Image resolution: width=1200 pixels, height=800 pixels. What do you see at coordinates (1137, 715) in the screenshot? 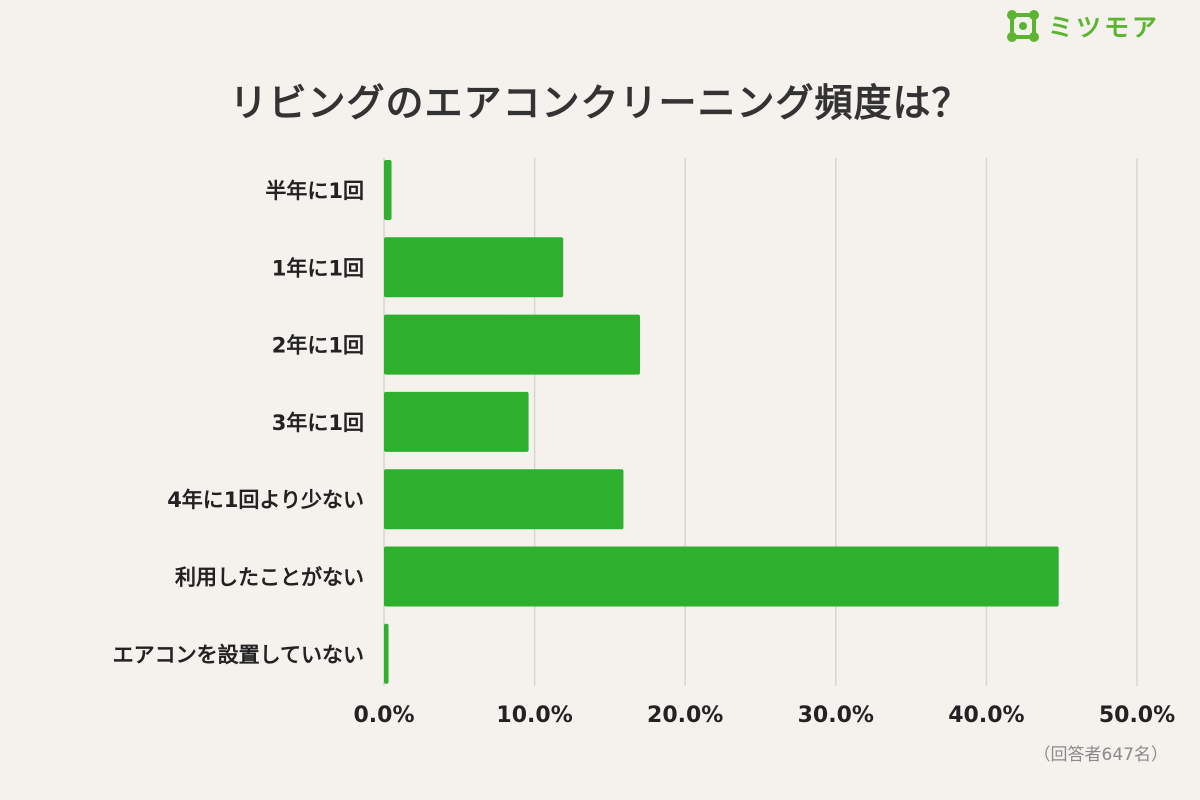
I see `x-tick-label: 50.0%` at bounding box center [1137, 715].